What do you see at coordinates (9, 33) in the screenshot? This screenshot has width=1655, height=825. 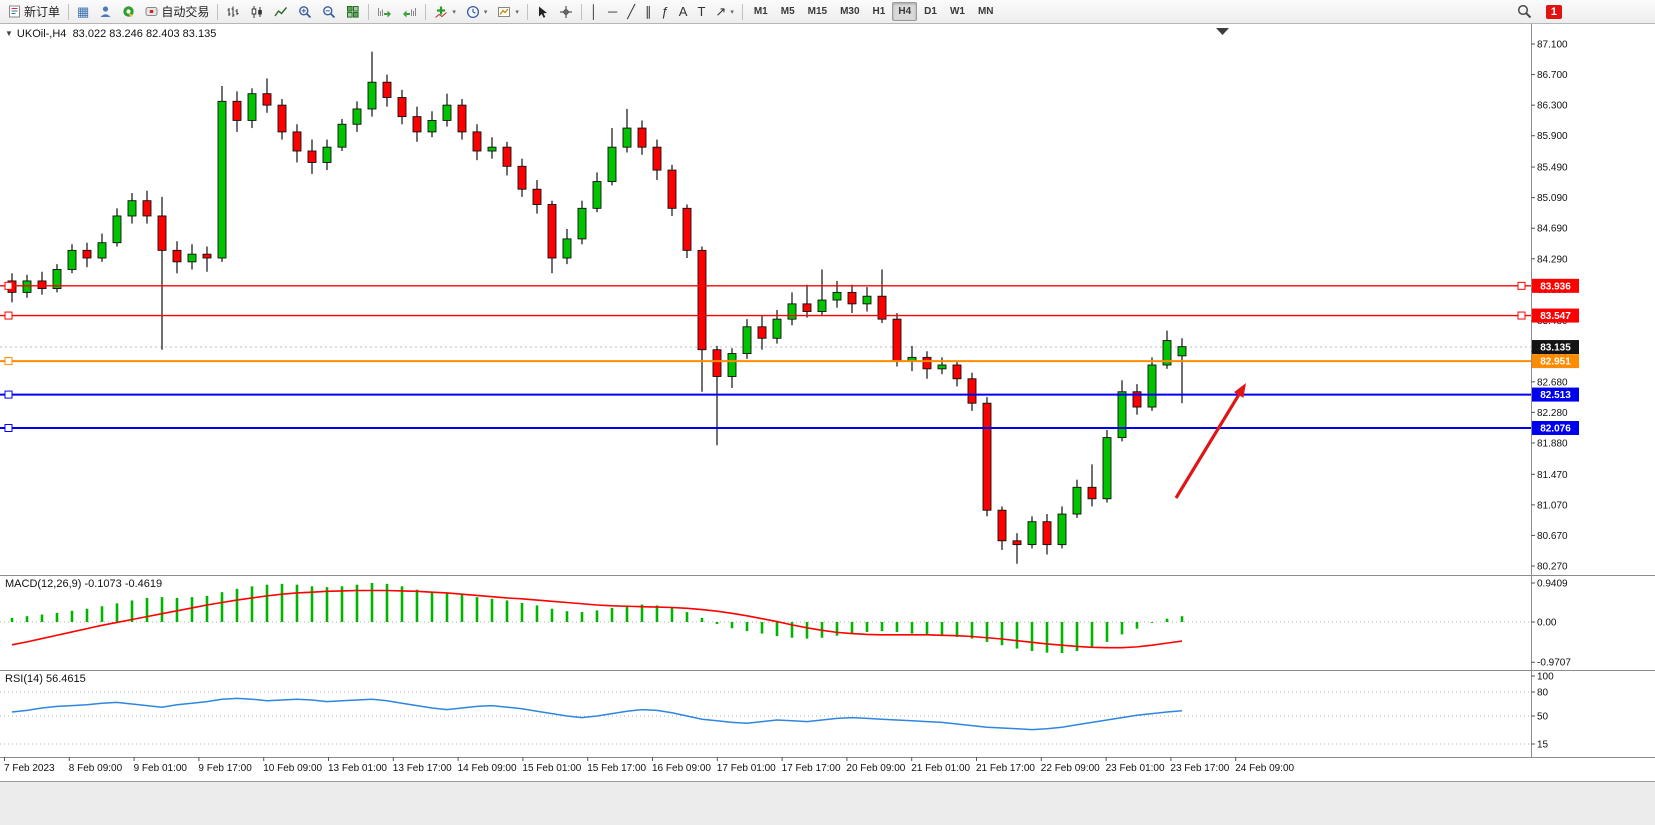 I see `one-click-trading-toggle: ▼` at bounding box center [9, 33].